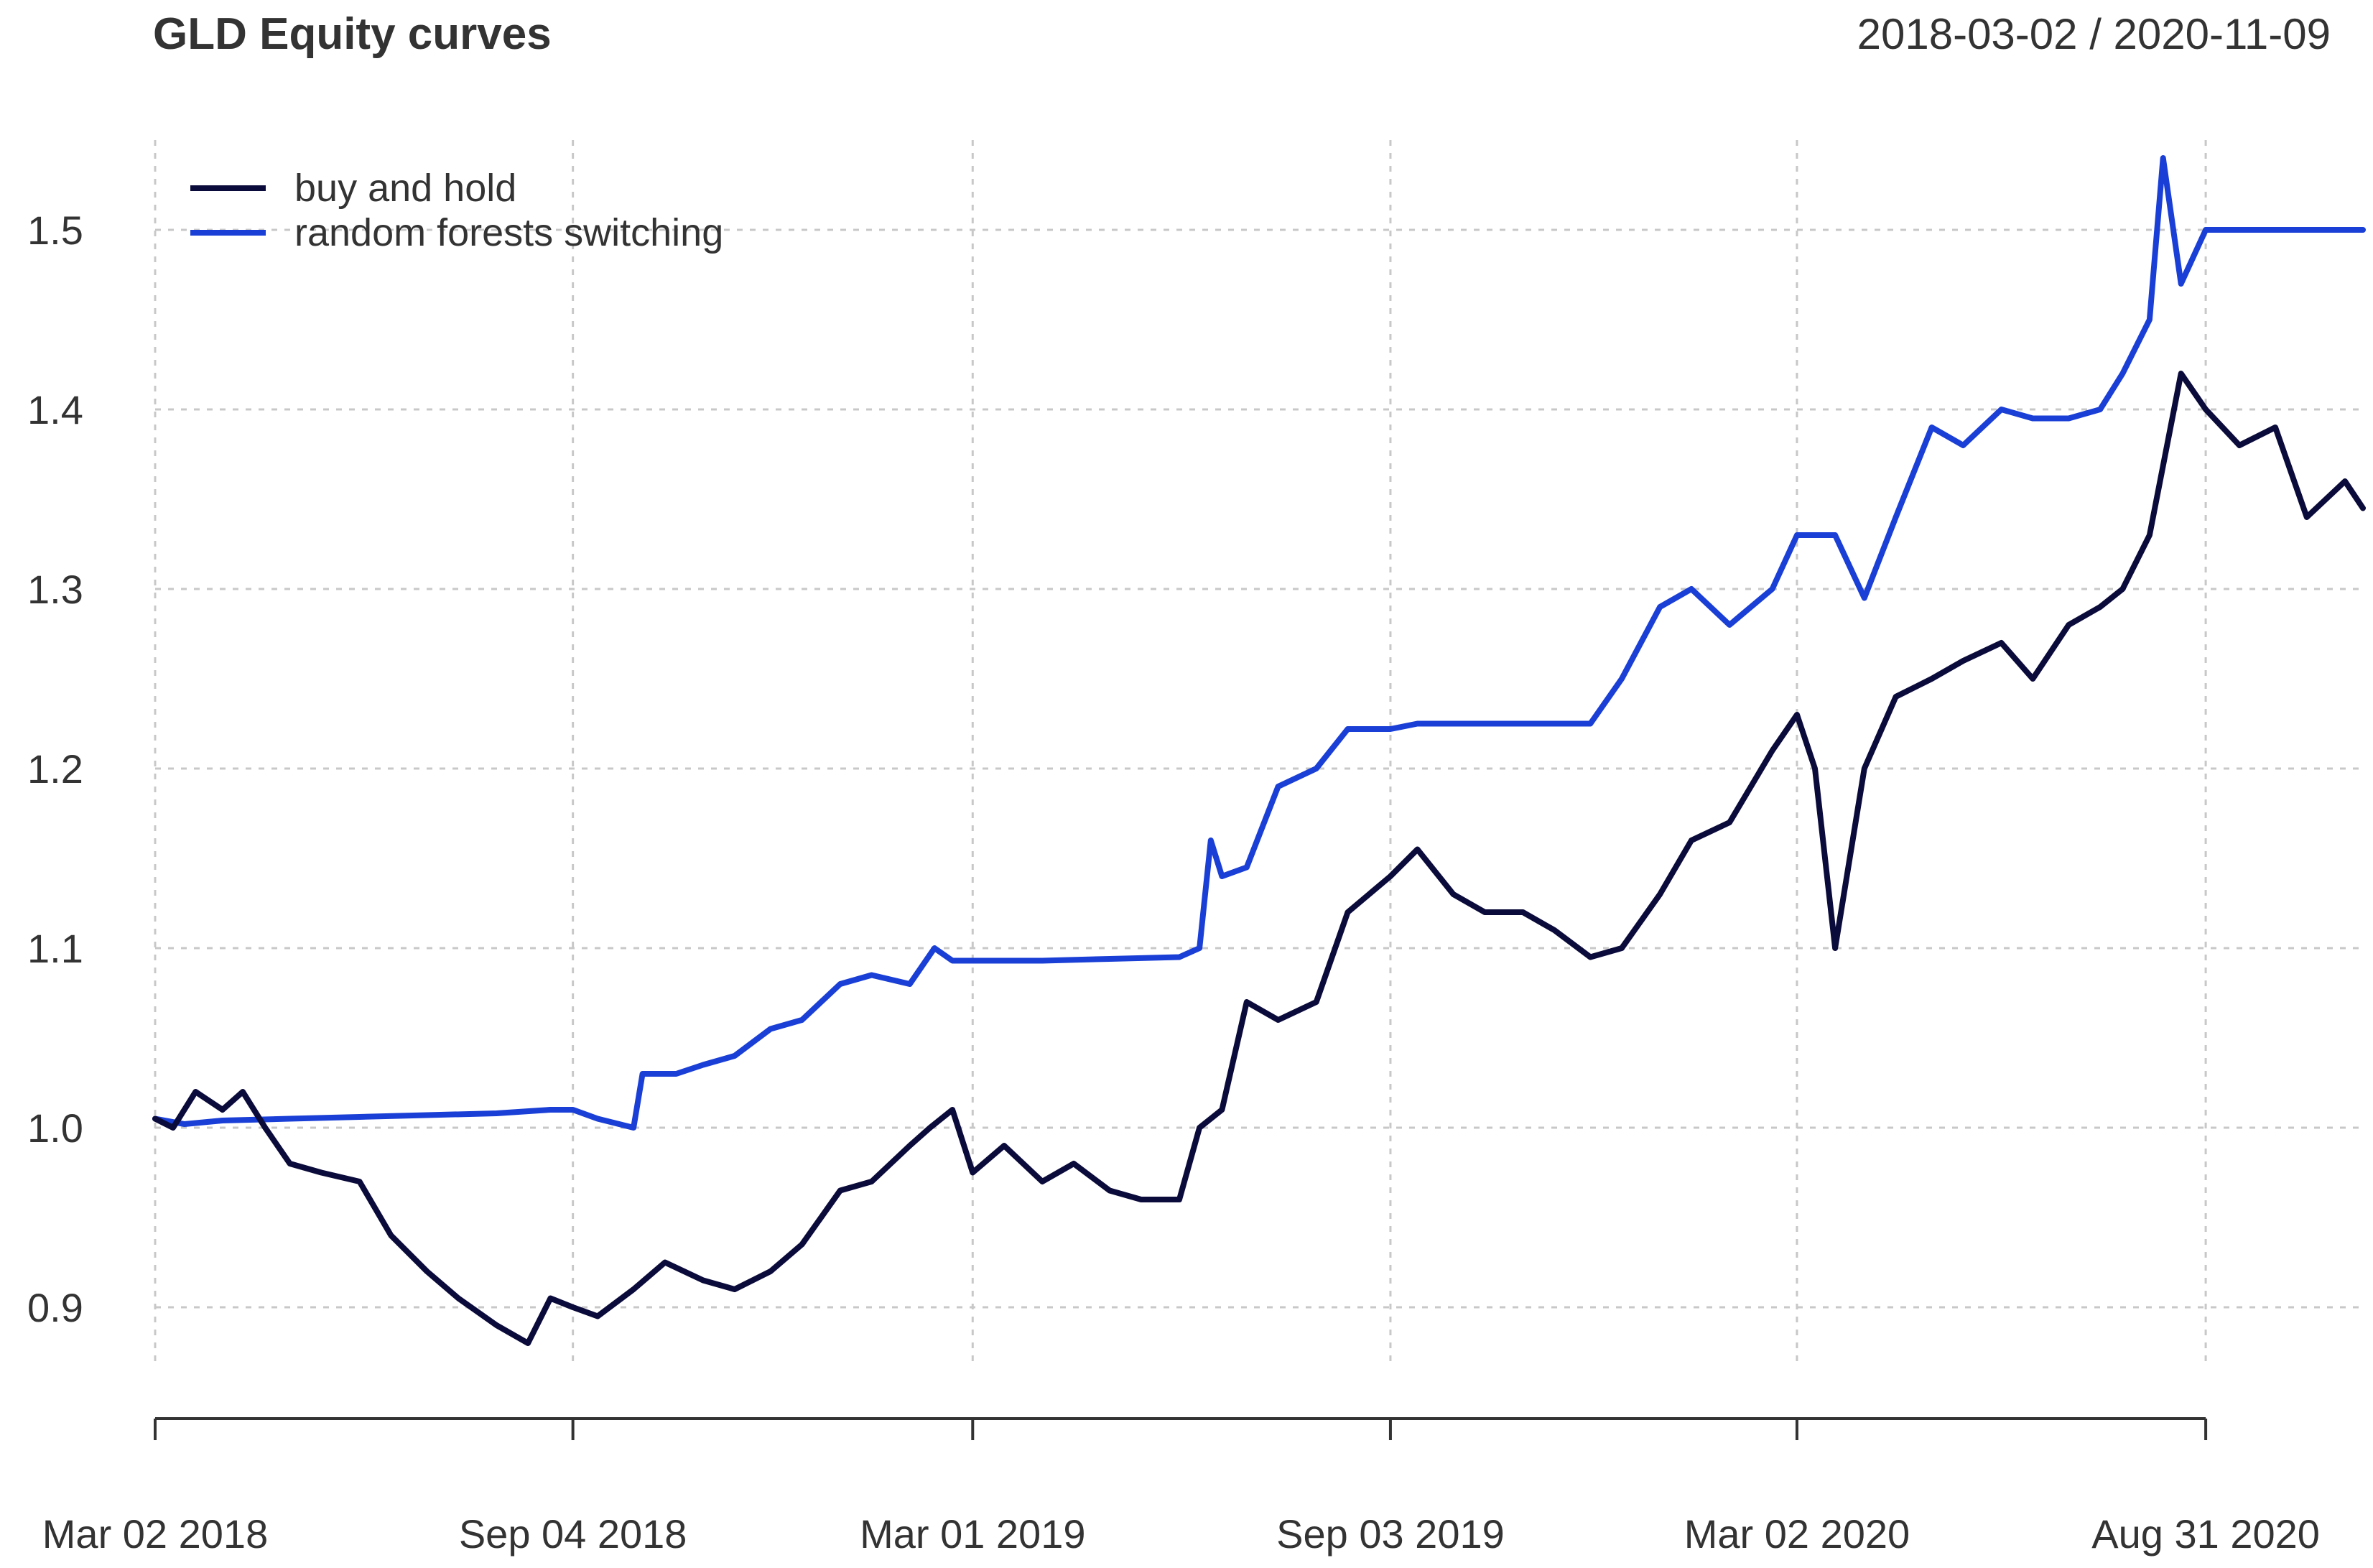 This screenshot has width=2373, height=1568. Describe the element at coordinates (972, 1534) in the screenshot. I see `x-tick-label: Mar 01 2019` at that location.